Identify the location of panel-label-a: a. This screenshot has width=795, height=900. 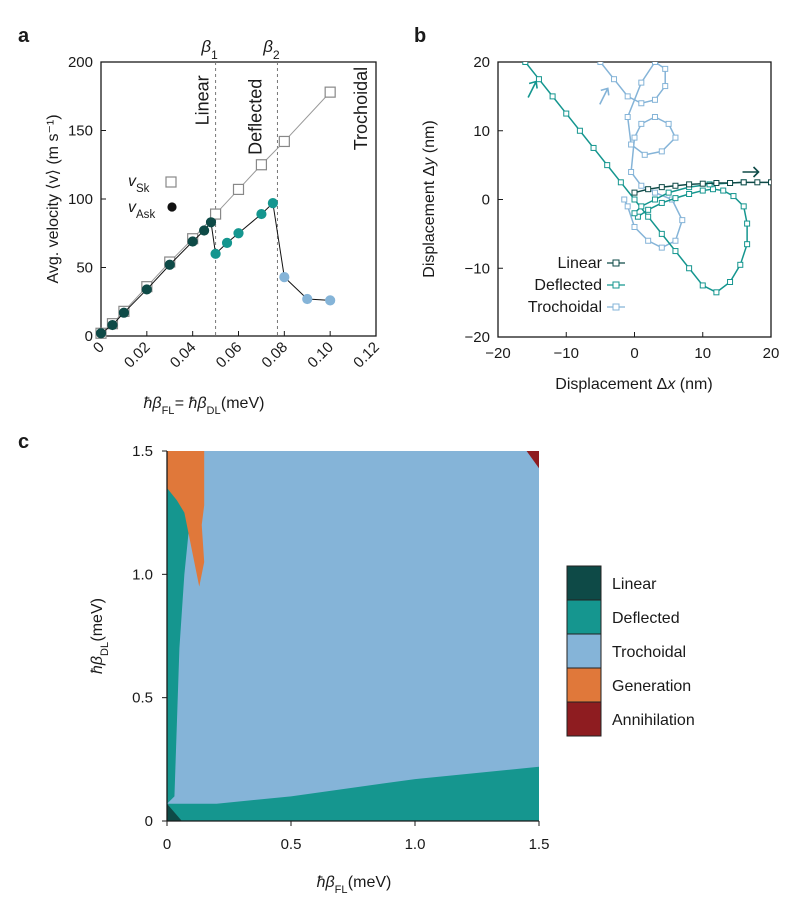
(24, 36).